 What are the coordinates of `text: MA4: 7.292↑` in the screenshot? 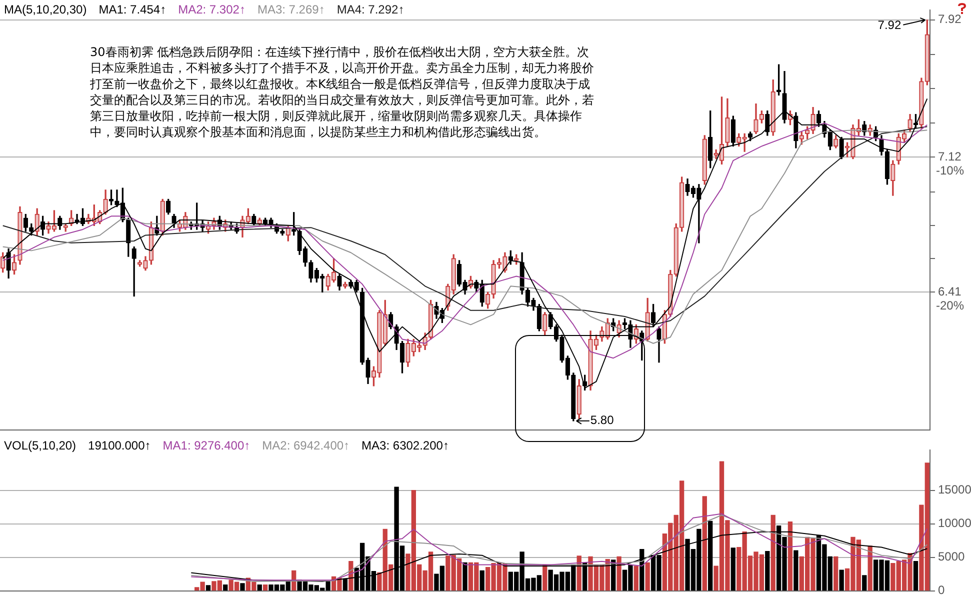 It's located at (370, 9).